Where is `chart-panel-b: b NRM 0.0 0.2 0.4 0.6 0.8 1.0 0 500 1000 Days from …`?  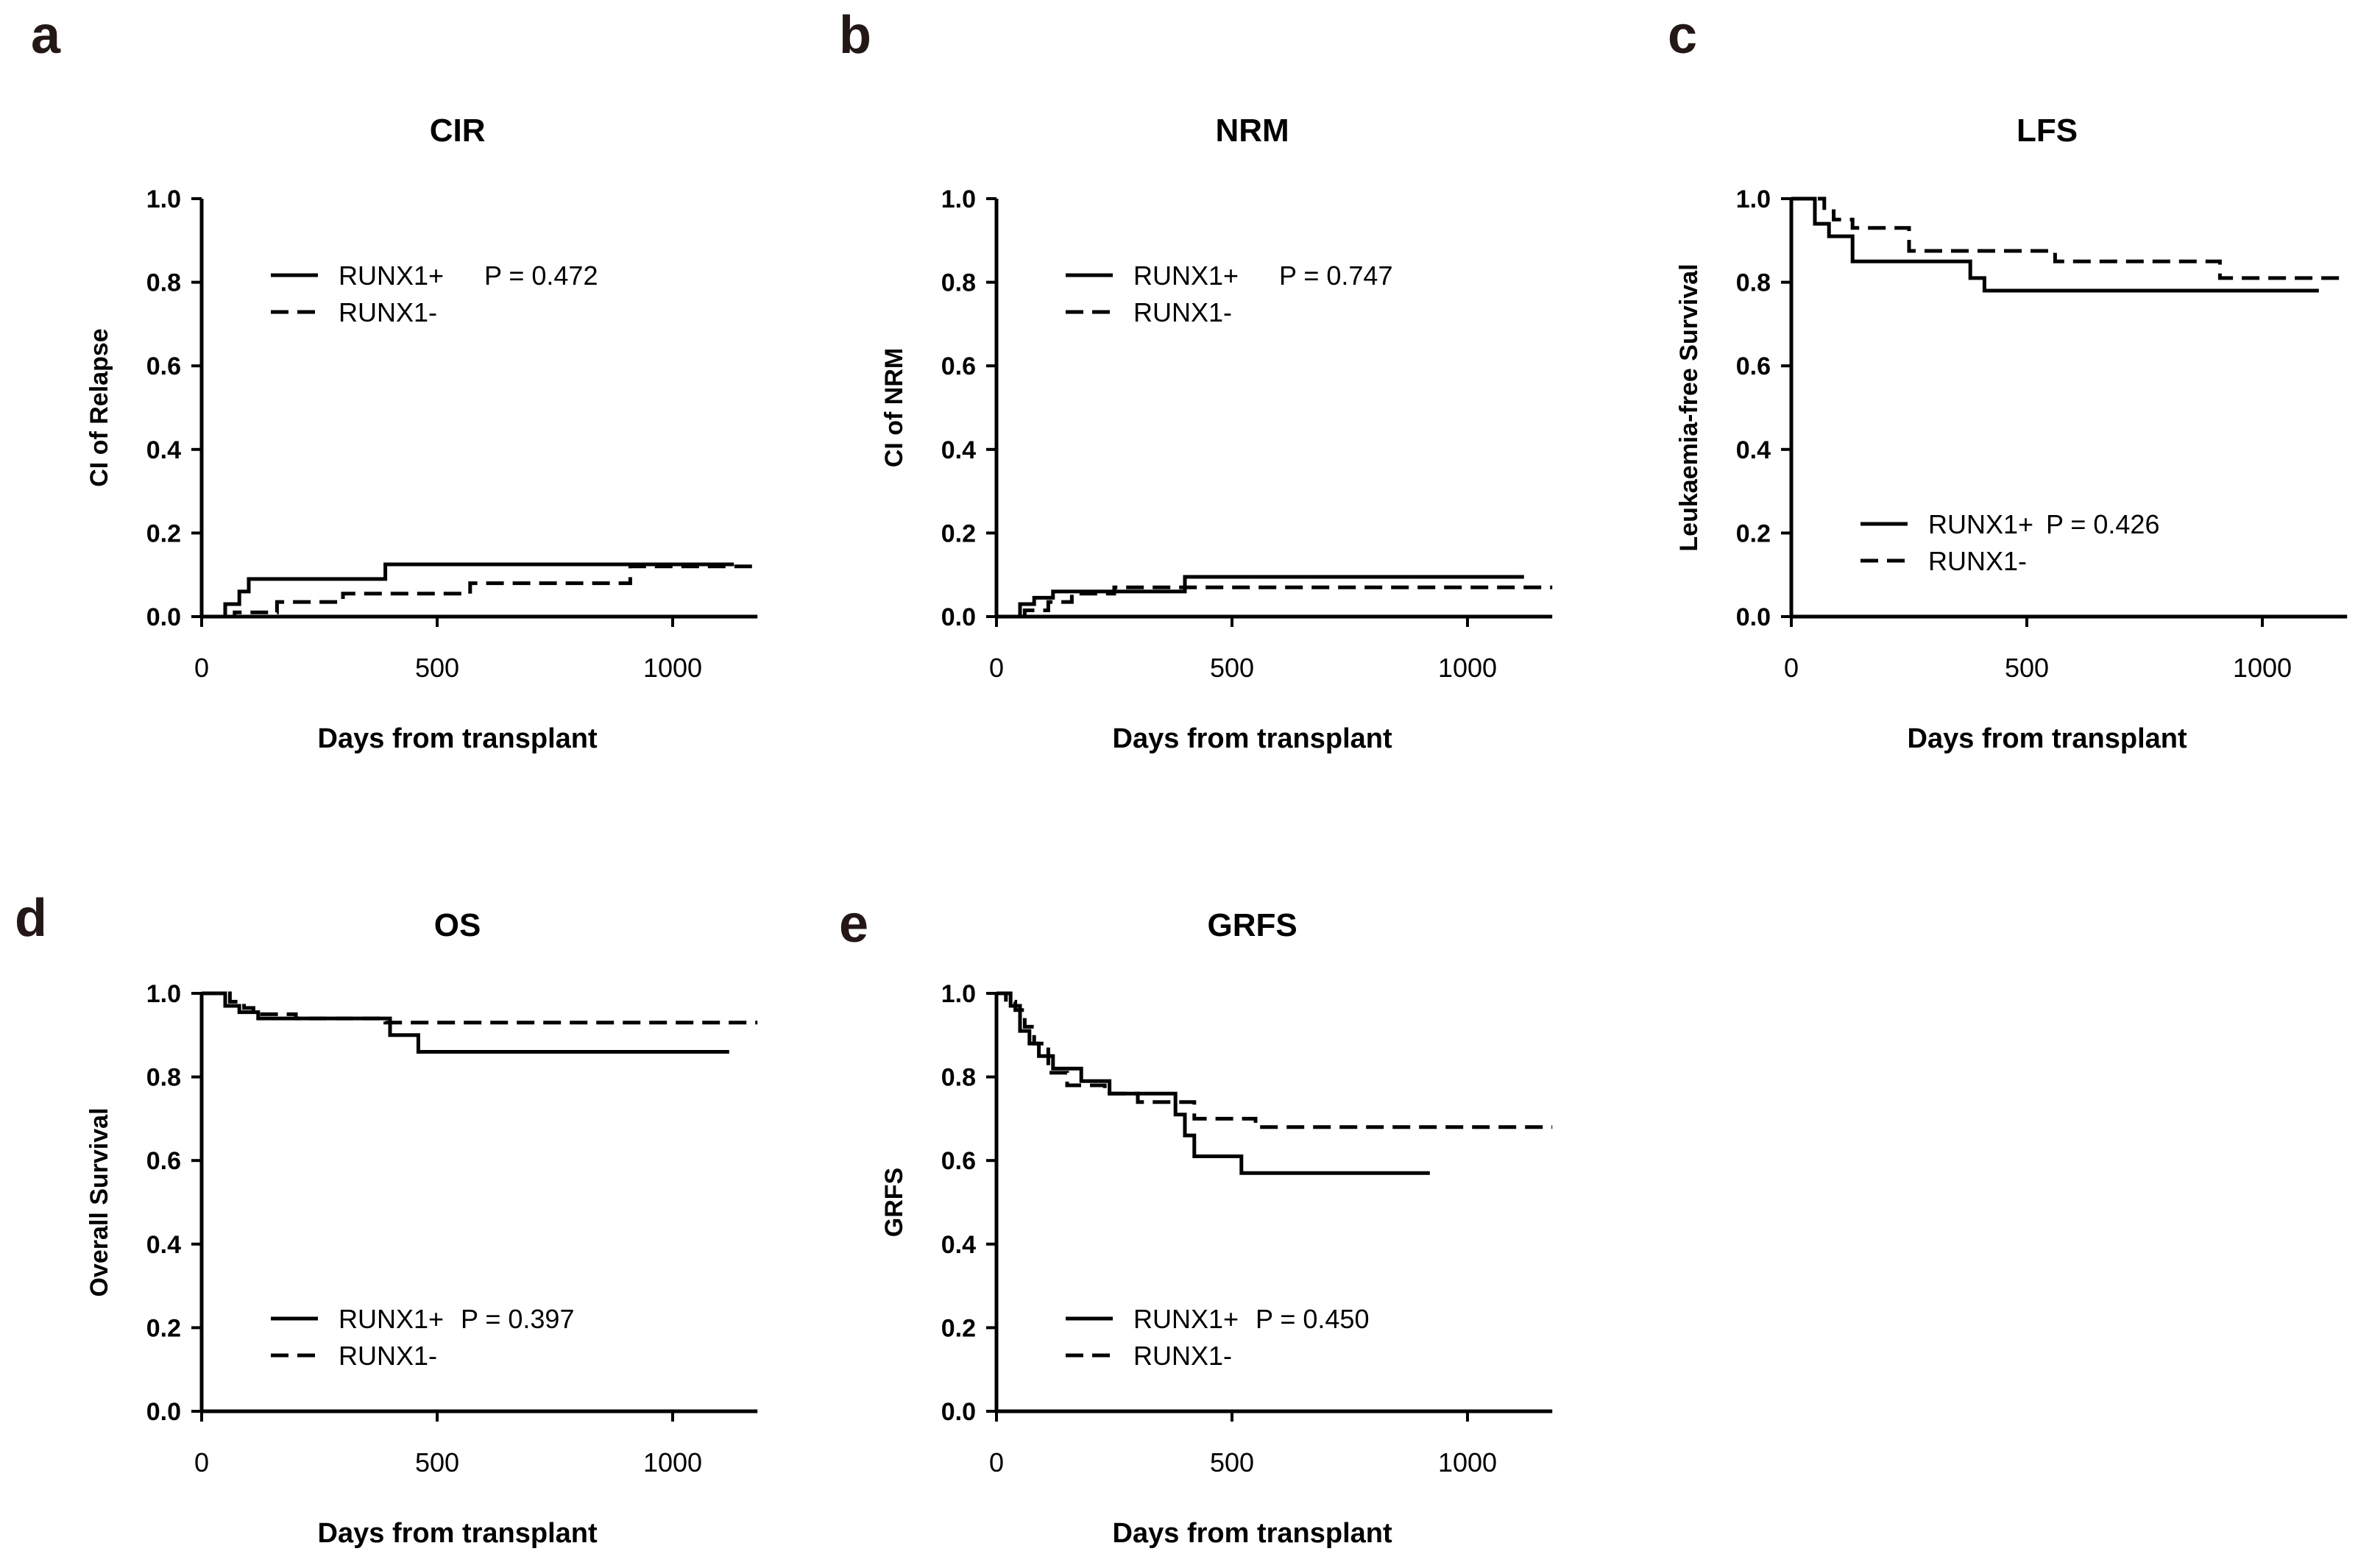
chart-panel-b: b NRM 0.0 0.2 0.4 0.6 0.8 1.0 0 500 1000 Days from … is located at coordinates (1196, 380).